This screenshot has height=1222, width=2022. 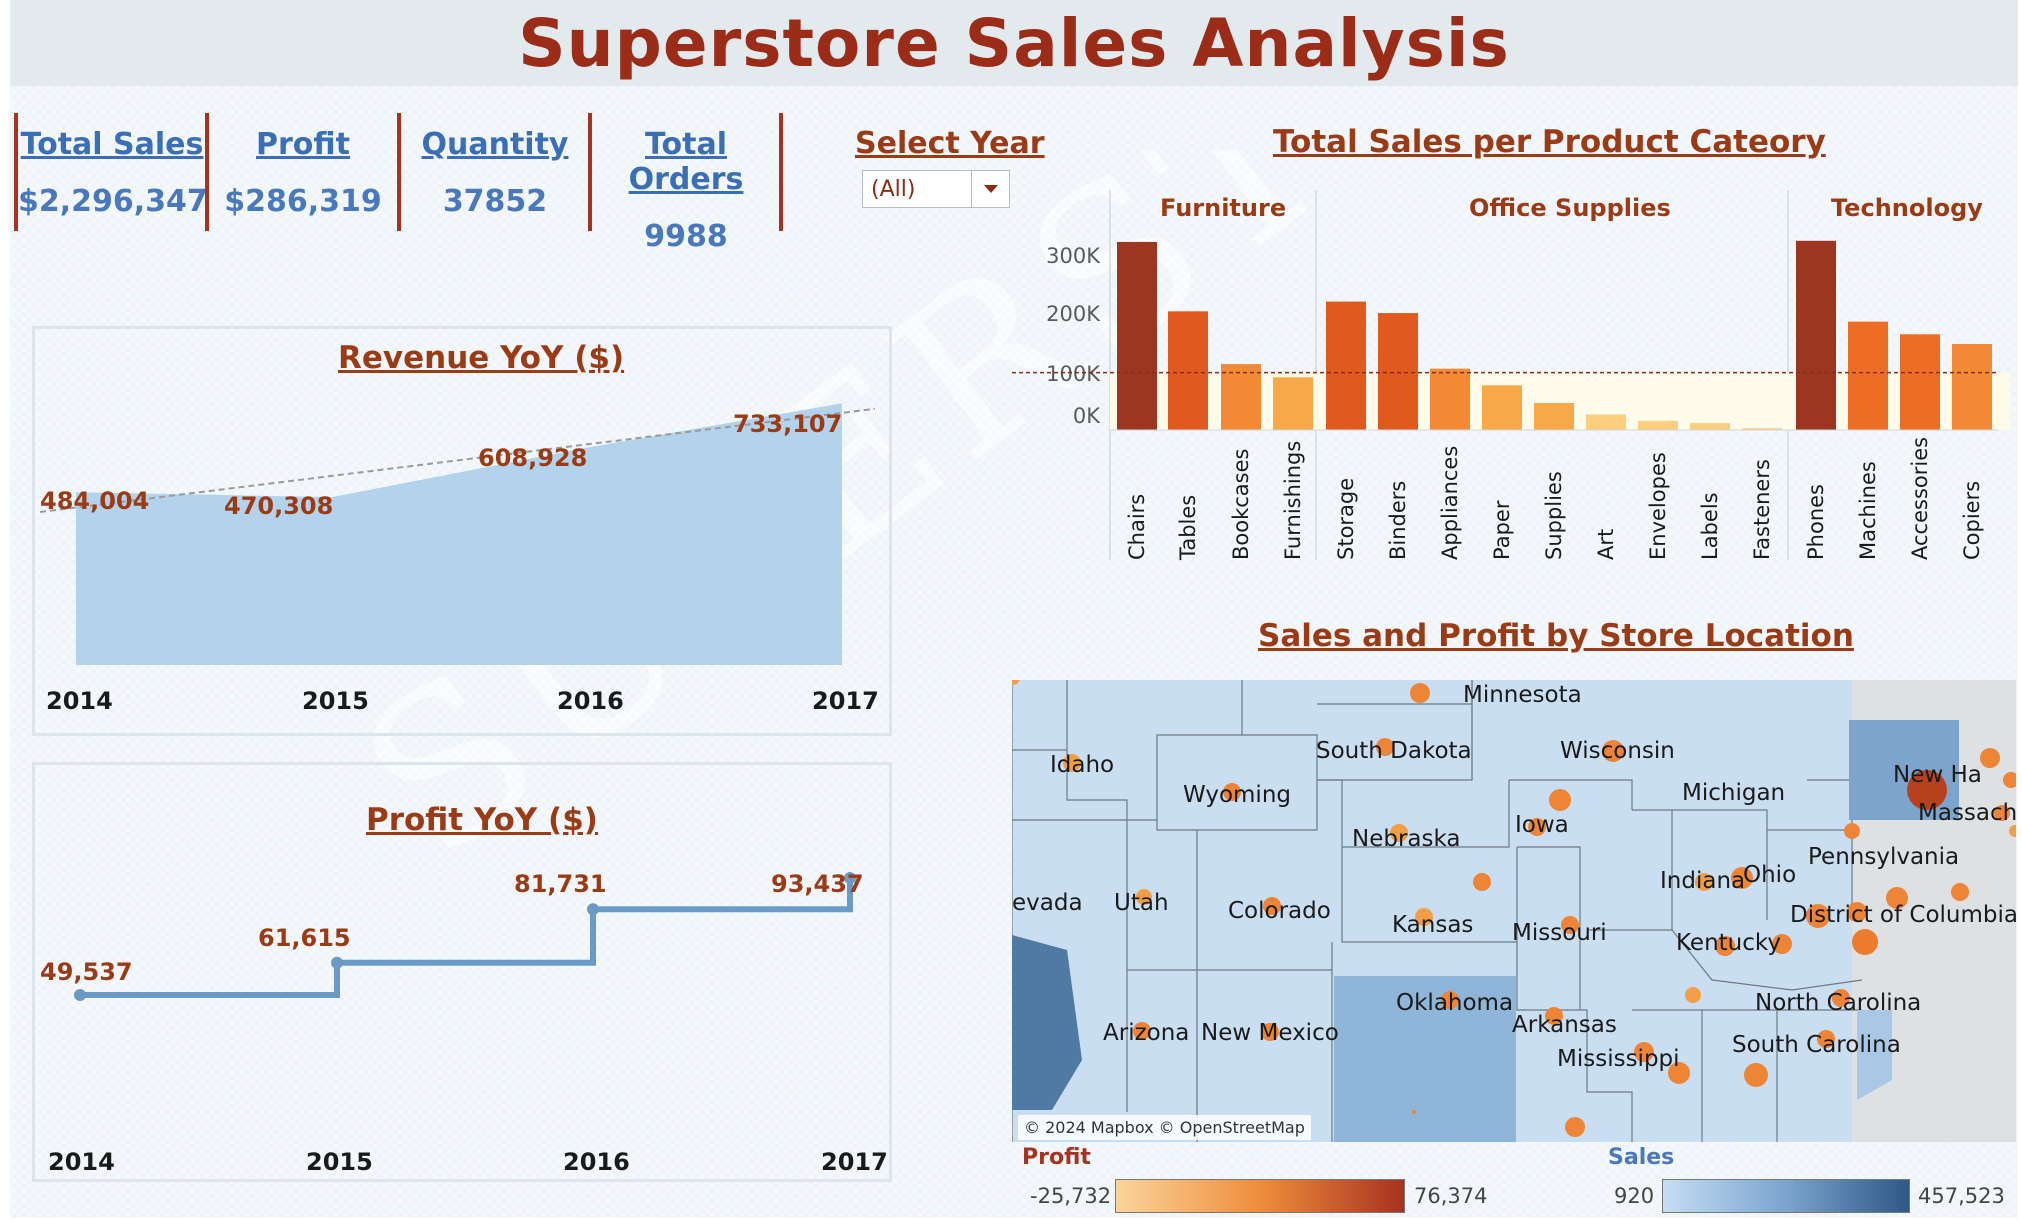 What do you see at coordinates (112, 144) in the screenshot?
I see `kpi-label: Total Sales` at bounding box center [112, 144].